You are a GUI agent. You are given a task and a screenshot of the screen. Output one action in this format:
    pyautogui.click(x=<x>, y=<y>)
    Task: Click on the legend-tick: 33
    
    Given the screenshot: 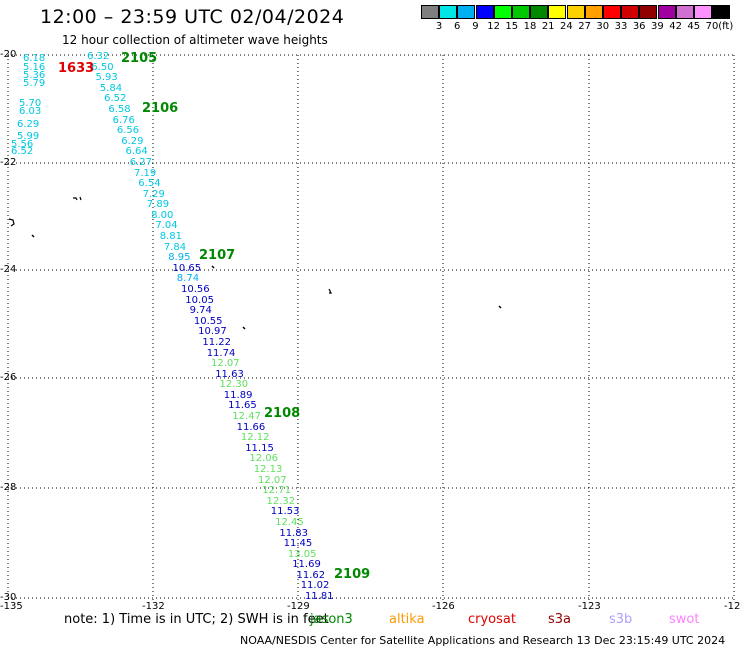 What is the action you would take?
    pyautogui.click(x=621, y=26)
    